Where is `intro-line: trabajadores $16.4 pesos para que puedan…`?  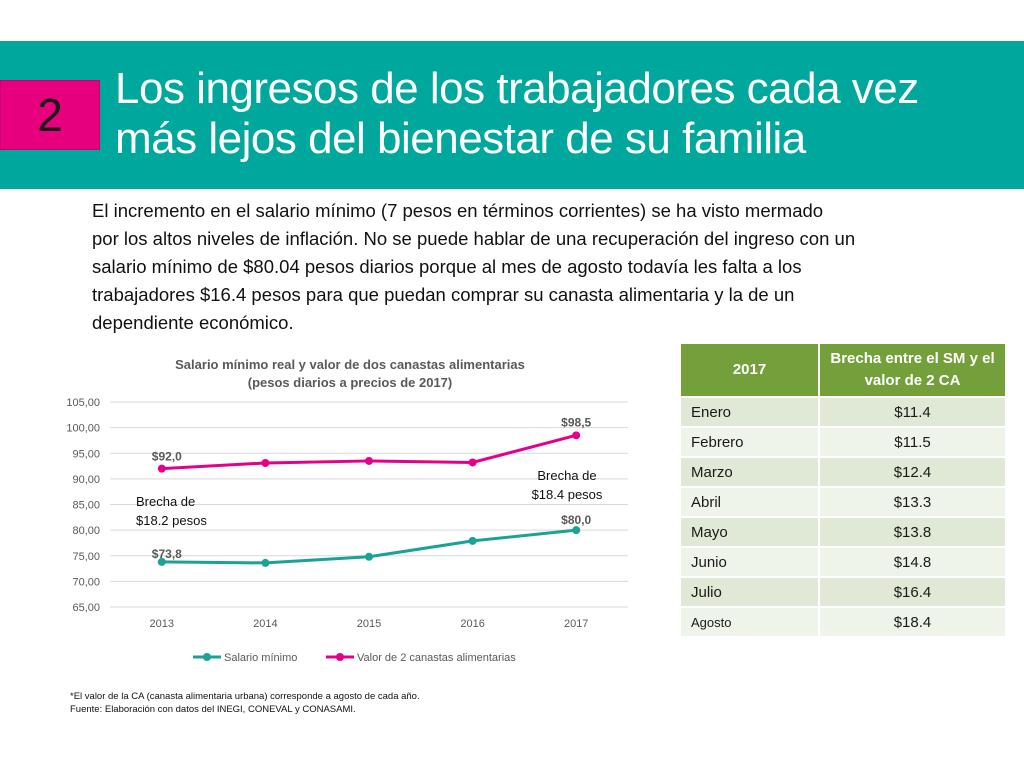 intro-line: trabajadores $16.4 pesos para que puedan… is located at coordinates (443, 294).